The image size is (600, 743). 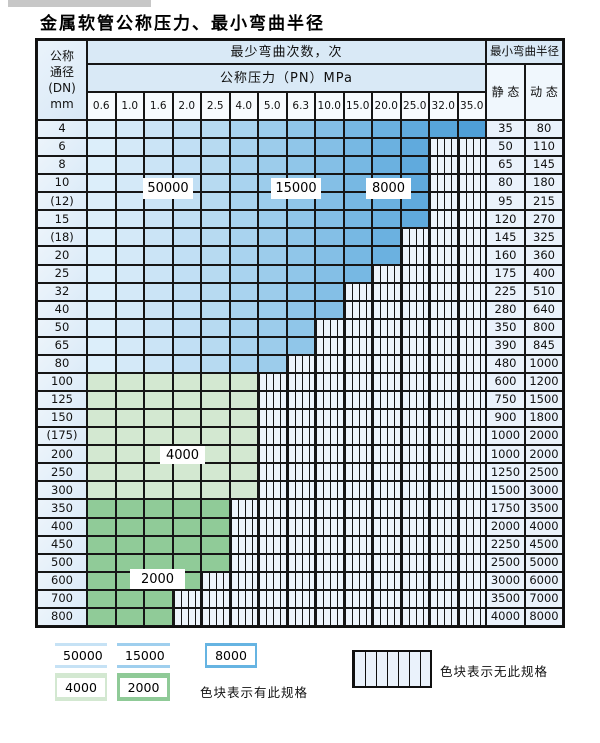 I want to click on dynamic-radius-cell: 800, so click(x=544, y=327).